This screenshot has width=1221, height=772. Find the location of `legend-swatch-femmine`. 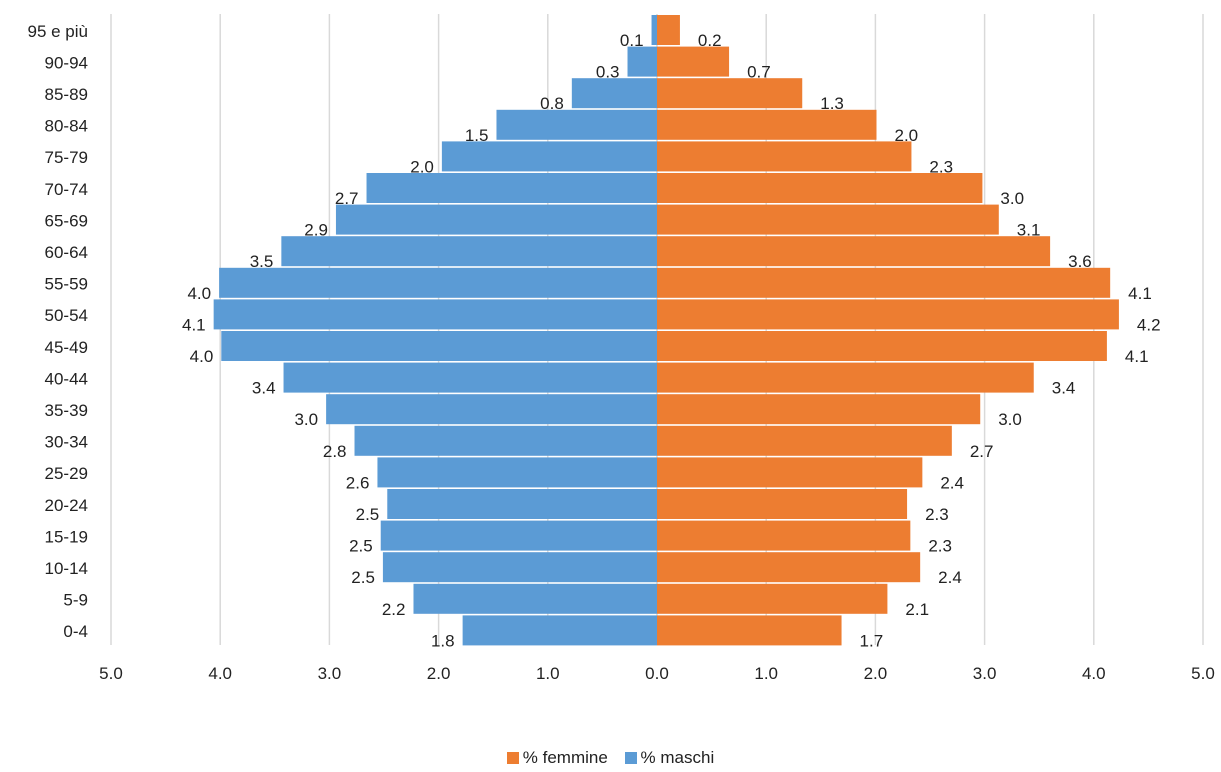

legend-swatch-femmine is located at coordinates (512, 758).